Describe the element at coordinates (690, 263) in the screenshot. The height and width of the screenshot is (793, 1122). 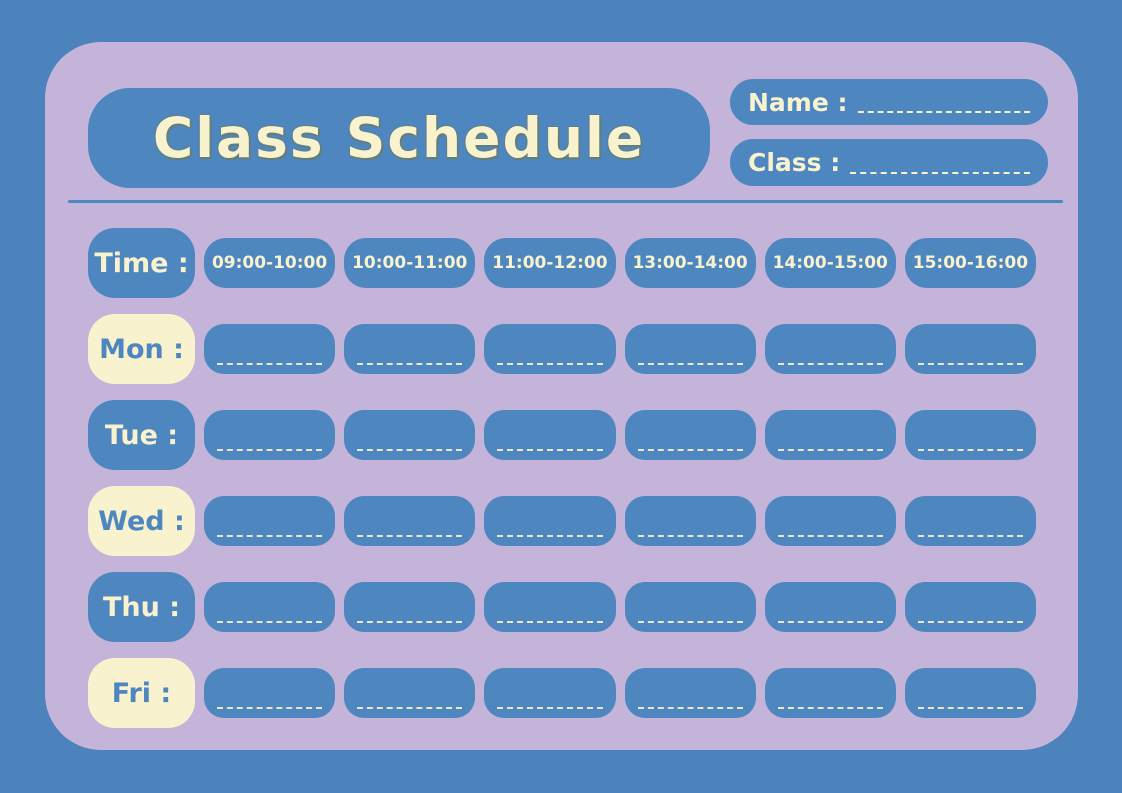
I see `time-slot-4: 13:00-14:00` at that location.